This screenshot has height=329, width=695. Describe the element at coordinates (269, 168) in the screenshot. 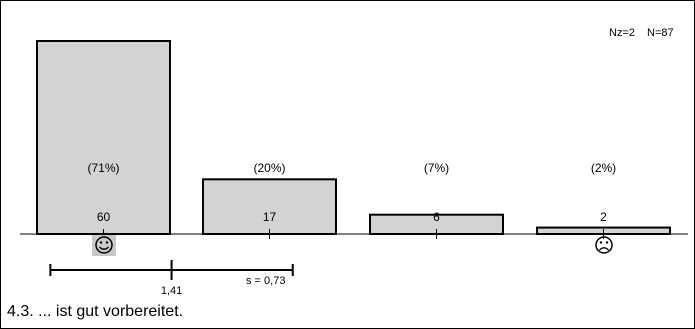

I see `percent-label-2: (20%)` at that location.